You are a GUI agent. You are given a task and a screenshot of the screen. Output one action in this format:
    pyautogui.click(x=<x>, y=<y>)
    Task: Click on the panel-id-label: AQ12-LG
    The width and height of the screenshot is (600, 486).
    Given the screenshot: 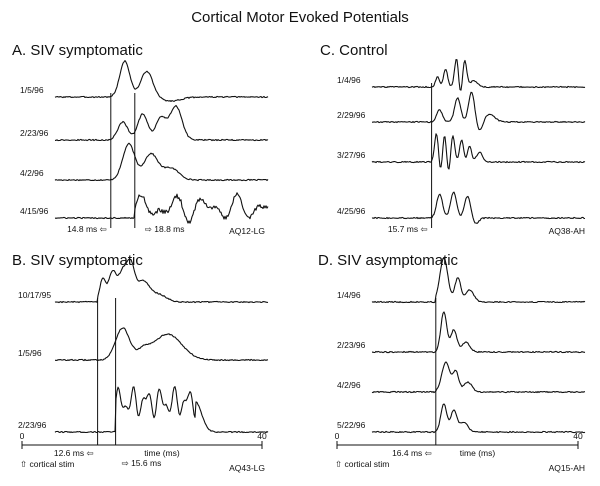 What is the action you would take?
    pyautogui.click(x=247, y=231)
    